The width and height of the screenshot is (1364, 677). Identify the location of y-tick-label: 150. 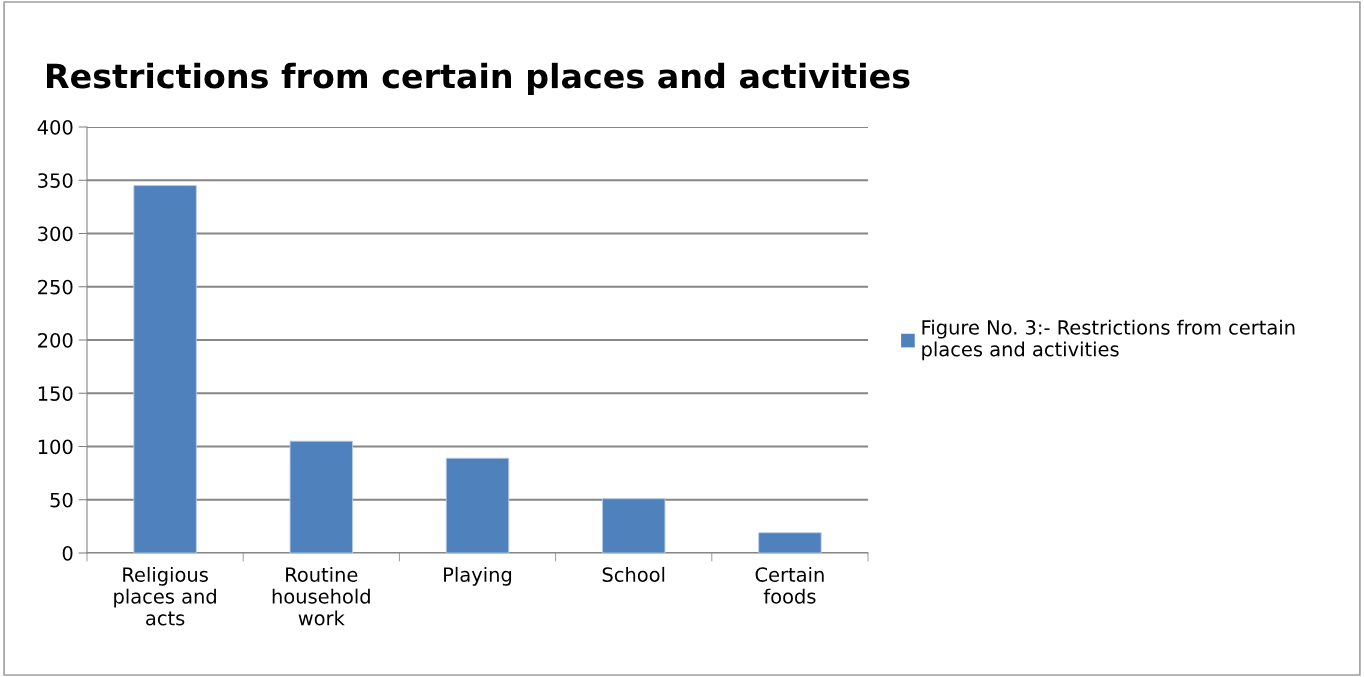
(55, 393).